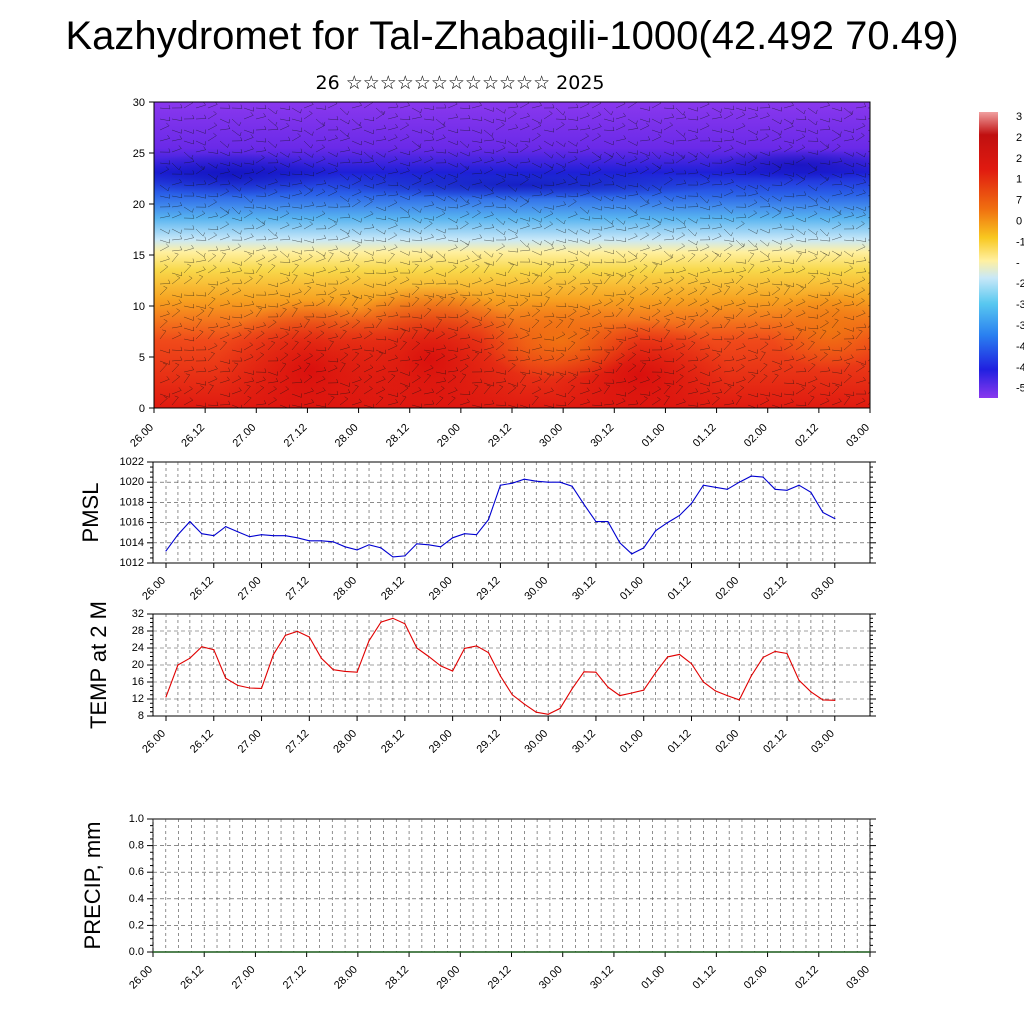 The height and width of the screenshot is (1024, 1024). I want to click on y-tick-label: 1.0, so click(136, 819).